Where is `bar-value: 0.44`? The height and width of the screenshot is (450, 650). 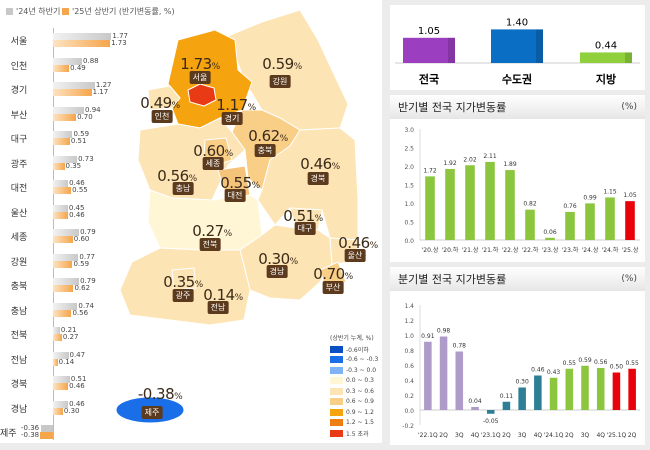 bar-value: 0.44 is located at coordinates (606, 45).